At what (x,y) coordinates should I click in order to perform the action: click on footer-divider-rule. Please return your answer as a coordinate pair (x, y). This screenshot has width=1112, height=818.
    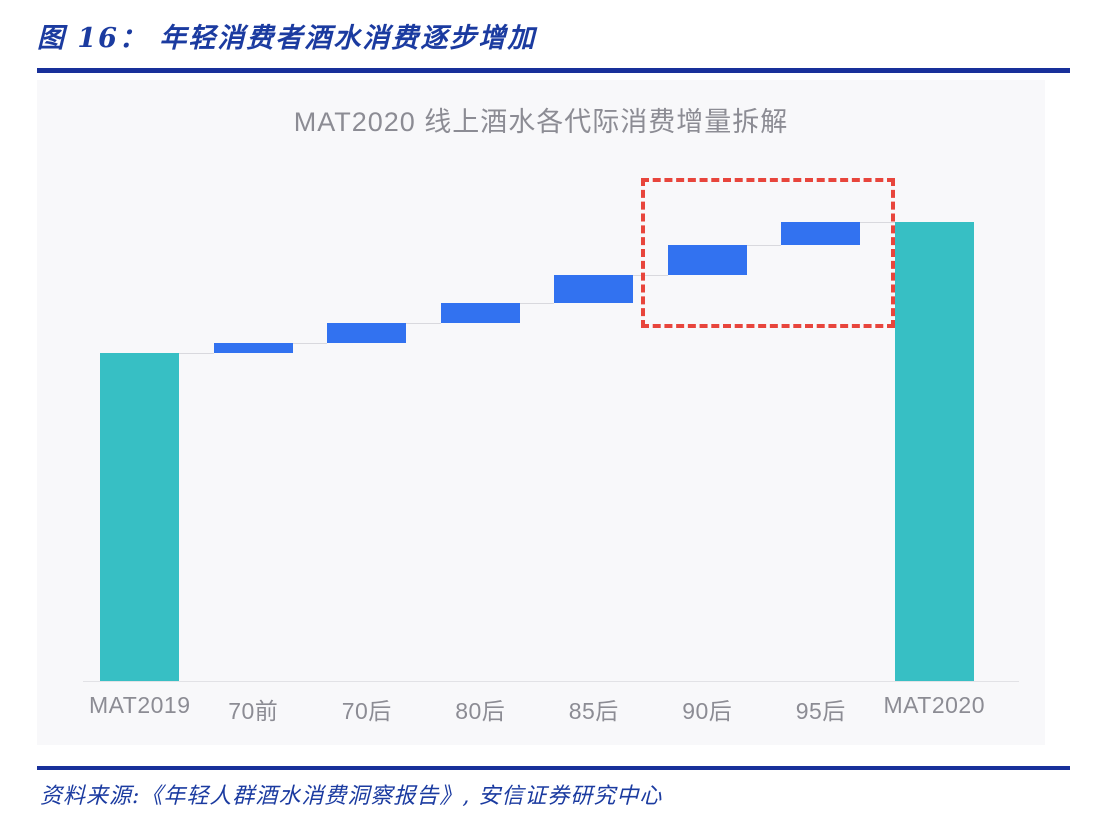
    Looking at the image, I should click on (553, 768).